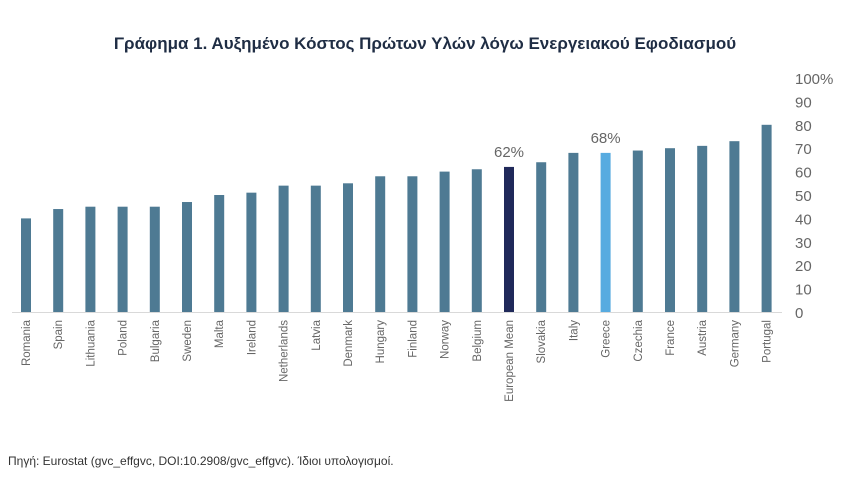  Describe the element at coordinates (803, 102) in the screenshot. I see `y-tick-label: 90` at that location.